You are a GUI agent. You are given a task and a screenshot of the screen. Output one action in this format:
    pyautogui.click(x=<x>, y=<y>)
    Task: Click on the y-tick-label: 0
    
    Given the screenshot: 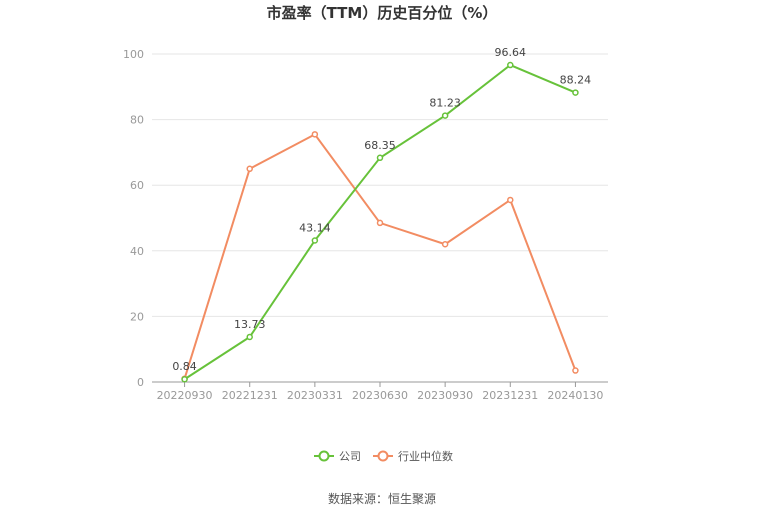 What is the action you would take?
    pyautogui.click(x=140, y=382)
    